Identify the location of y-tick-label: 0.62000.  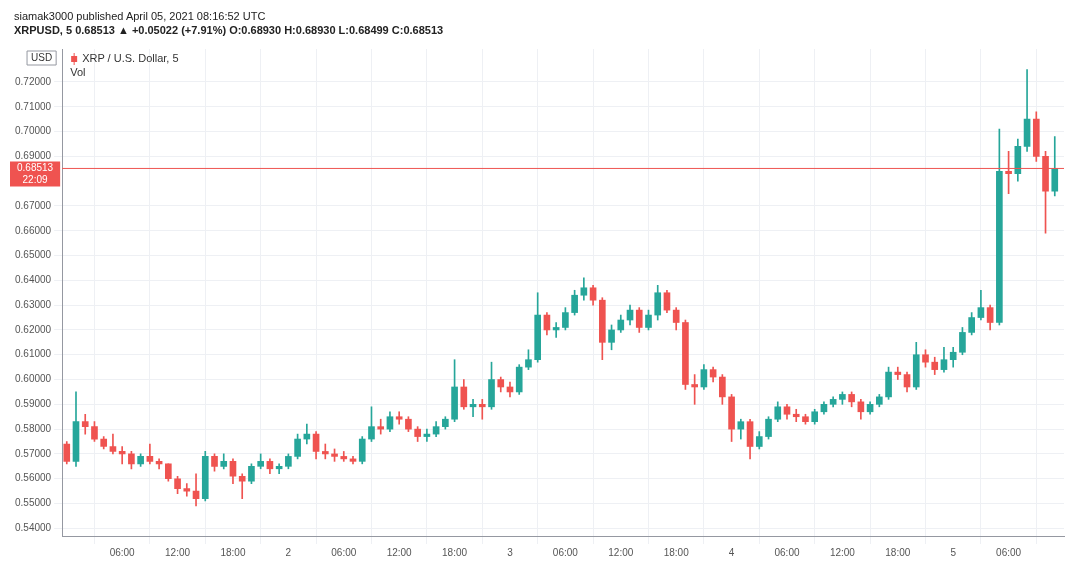
(33, 329).